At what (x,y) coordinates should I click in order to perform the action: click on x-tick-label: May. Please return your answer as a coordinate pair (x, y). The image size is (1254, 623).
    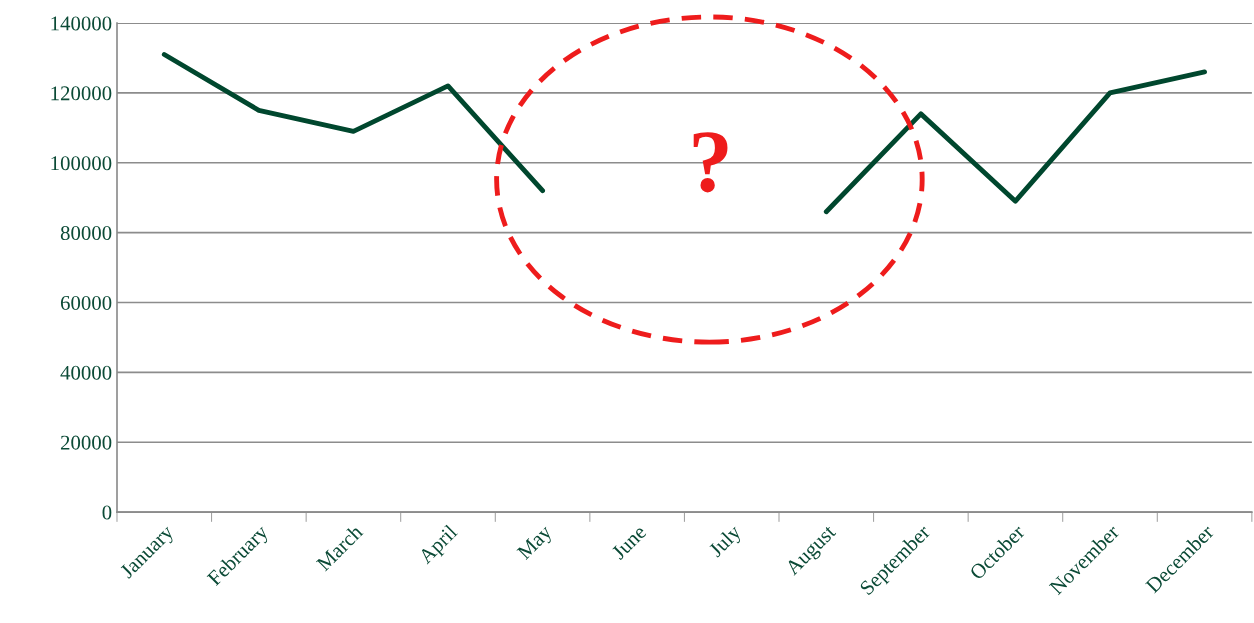
    Looking at the image, I should click on (536, 543).